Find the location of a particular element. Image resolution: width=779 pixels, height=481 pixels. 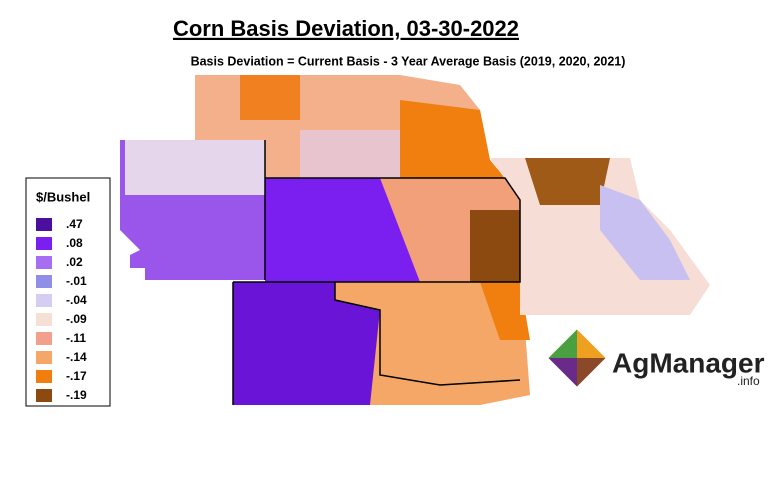

legend-label: -.11 is located at coordinates (76, 338).